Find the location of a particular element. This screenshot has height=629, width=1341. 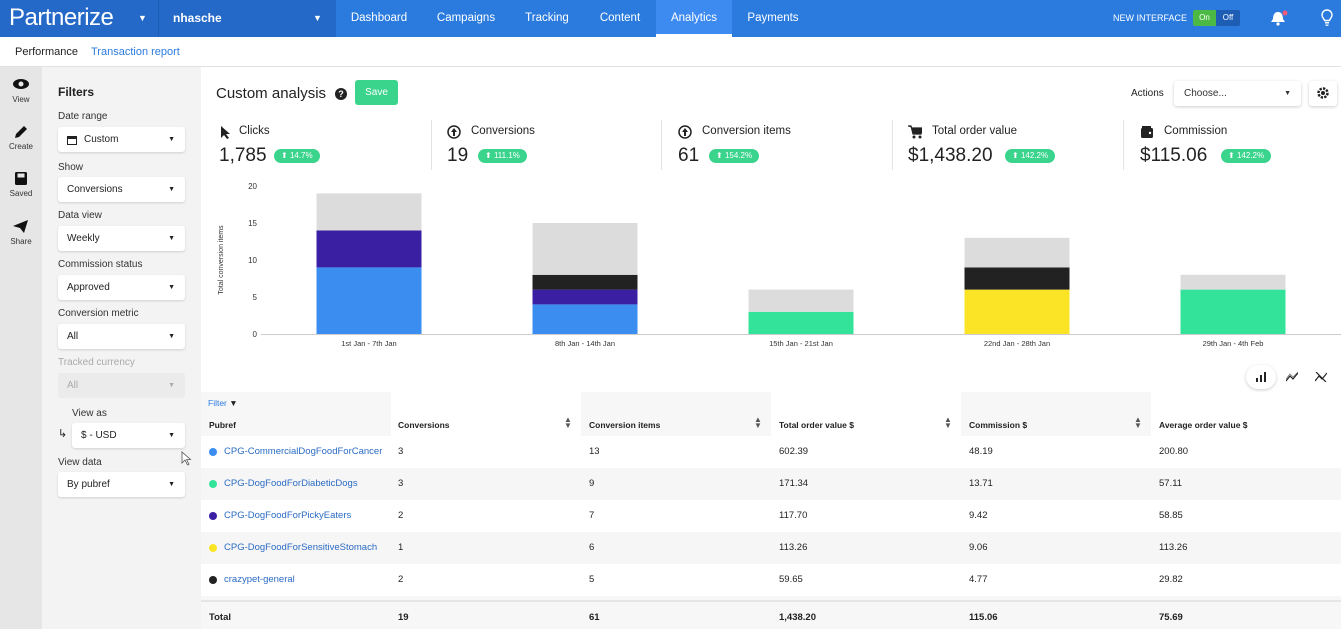

header-cell-bg is located at coordinates (1246, 416).